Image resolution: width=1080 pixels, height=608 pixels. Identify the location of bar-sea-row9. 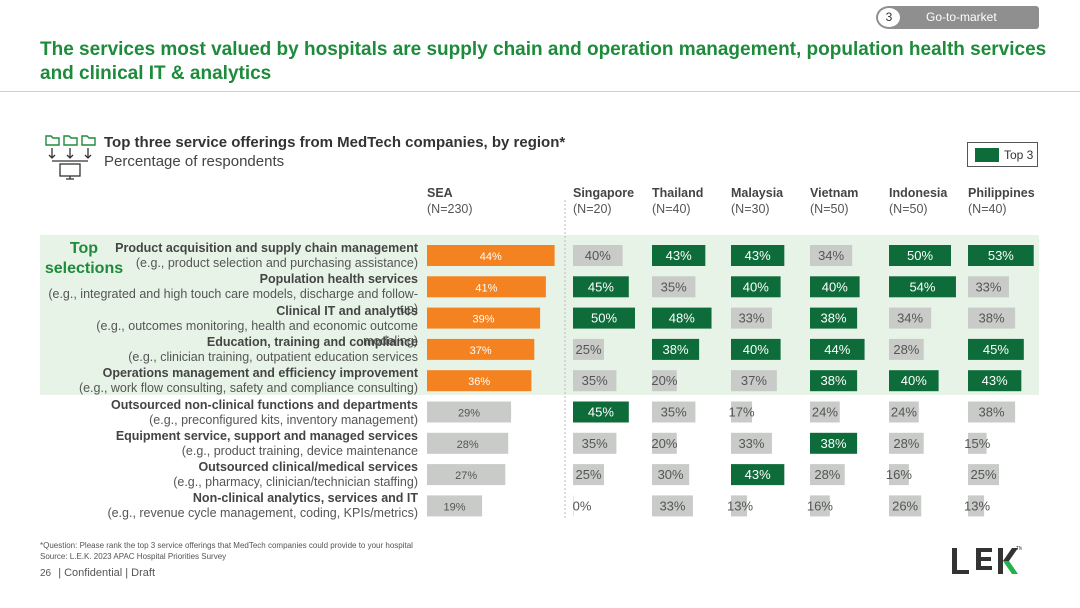
(455, 506).